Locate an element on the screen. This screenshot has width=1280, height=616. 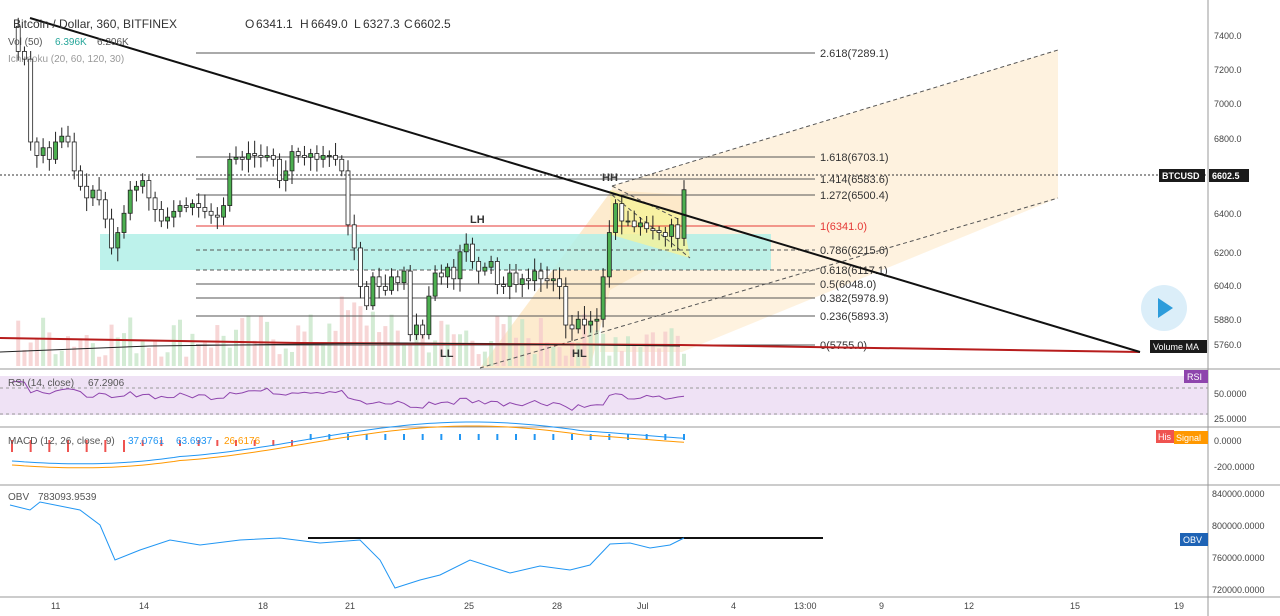
macd-line is located at coordinates (348, 443).